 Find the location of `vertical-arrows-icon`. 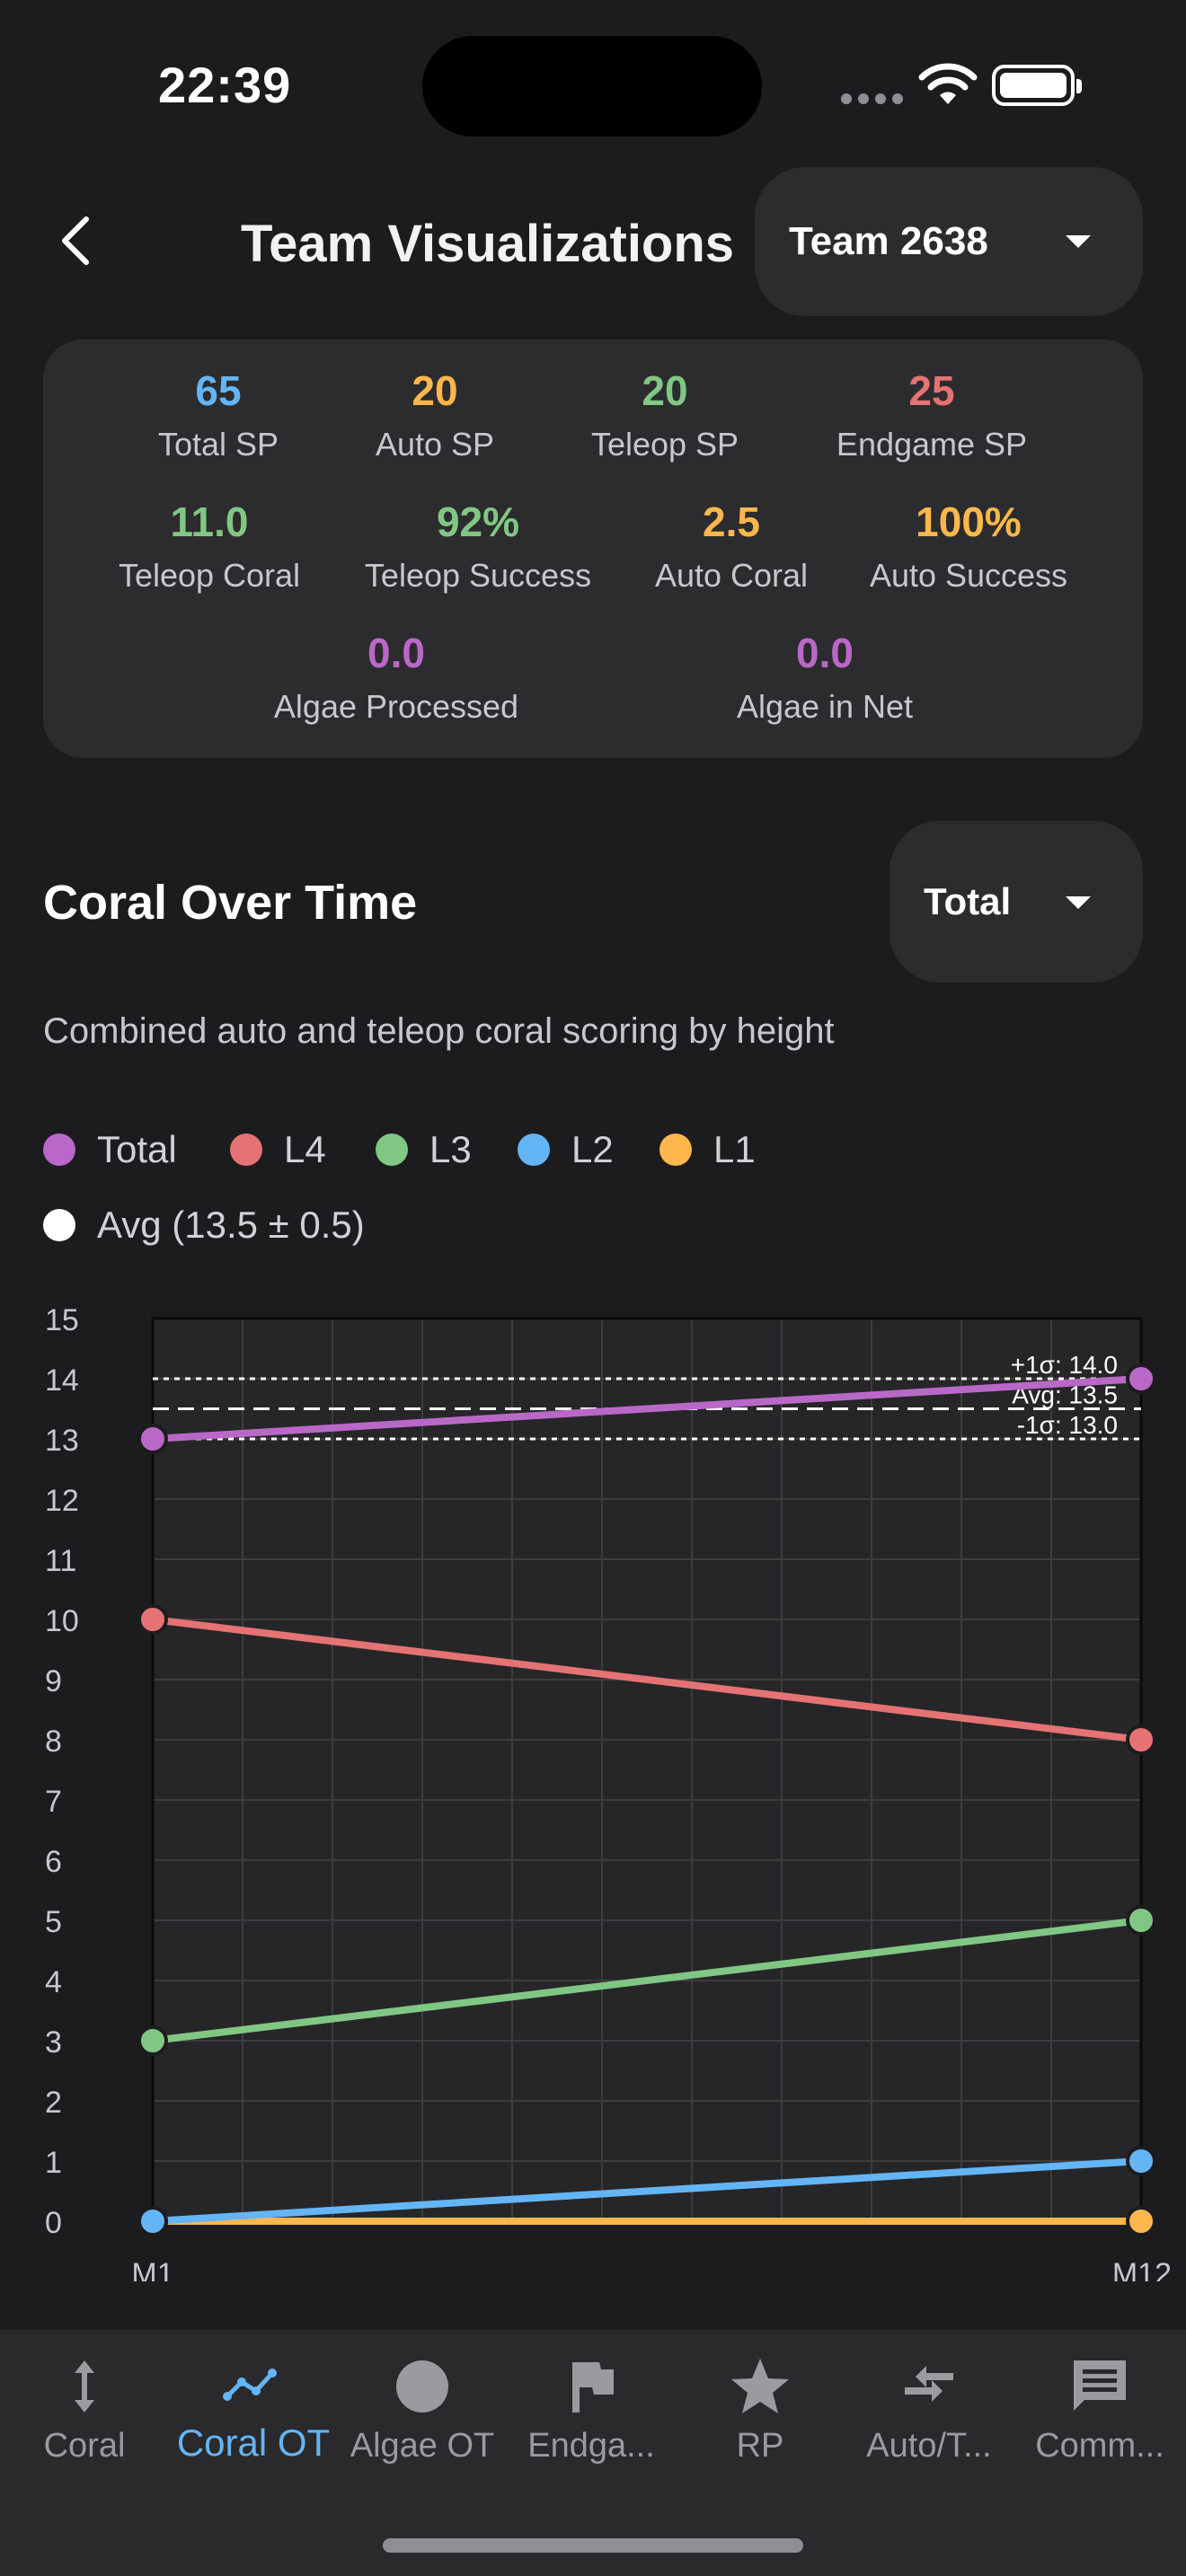

vertical-arrows-icon is located at coordinates (84, 2386).